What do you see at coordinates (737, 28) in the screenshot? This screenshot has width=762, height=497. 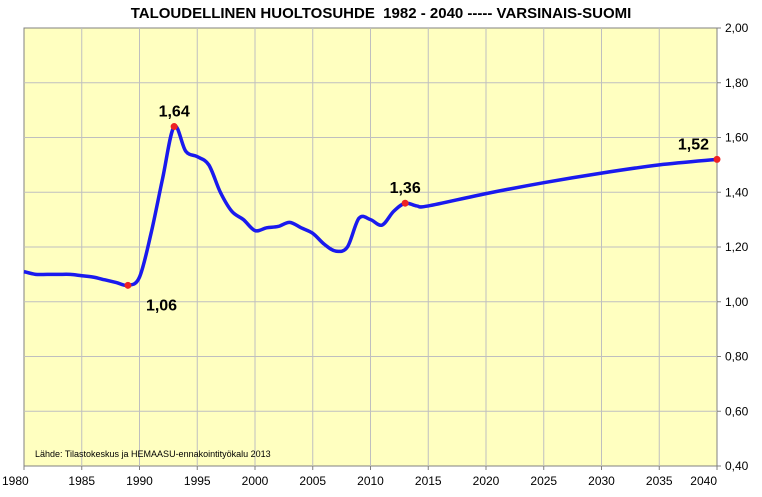 I see `y-tick-label: 2,00` at bounding box center [737, 28].